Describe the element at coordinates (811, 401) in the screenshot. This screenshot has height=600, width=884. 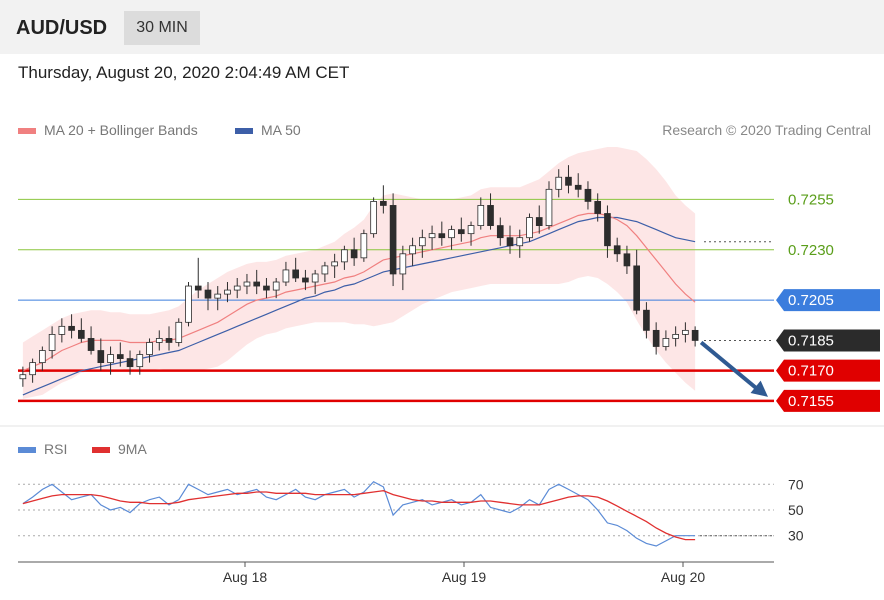
I see `level-label-support: 0.7155` at that location.